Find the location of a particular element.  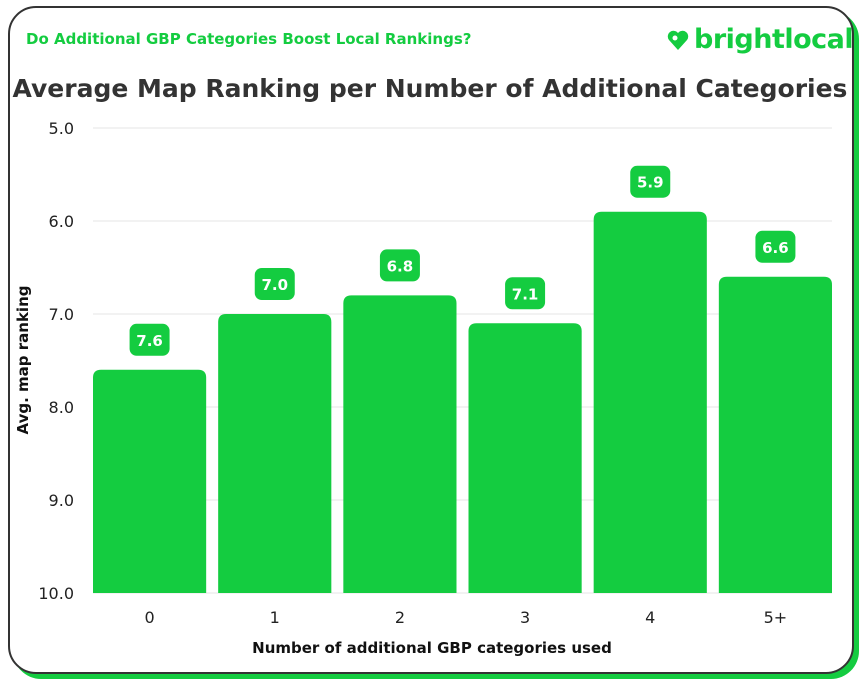

y-tick-label: 6.0 is located at coordinates (61, 221).